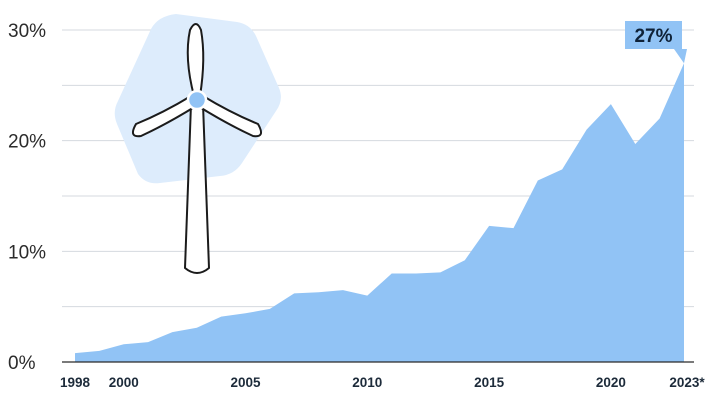 The image size is (717, 403). Describe the element at coordinates (611, 382) in the screenshot. I see `x-tick-label: 2020` at that location.